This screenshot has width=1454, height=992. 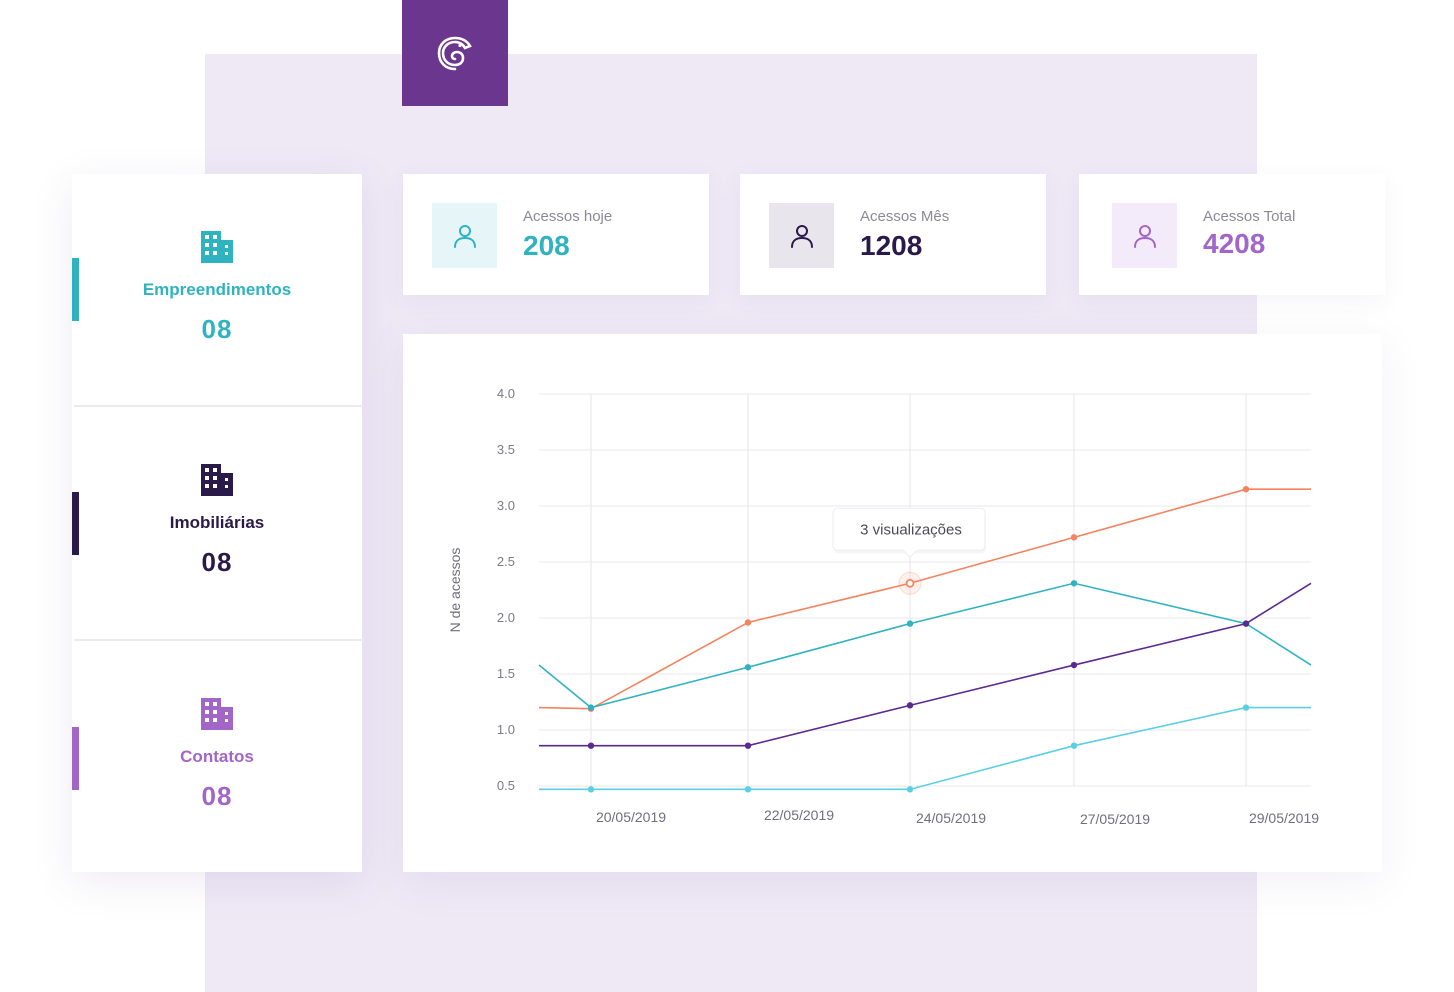 I want to click on sidebar-item-contatos: Contatos 08, so click(x=217, y=757).